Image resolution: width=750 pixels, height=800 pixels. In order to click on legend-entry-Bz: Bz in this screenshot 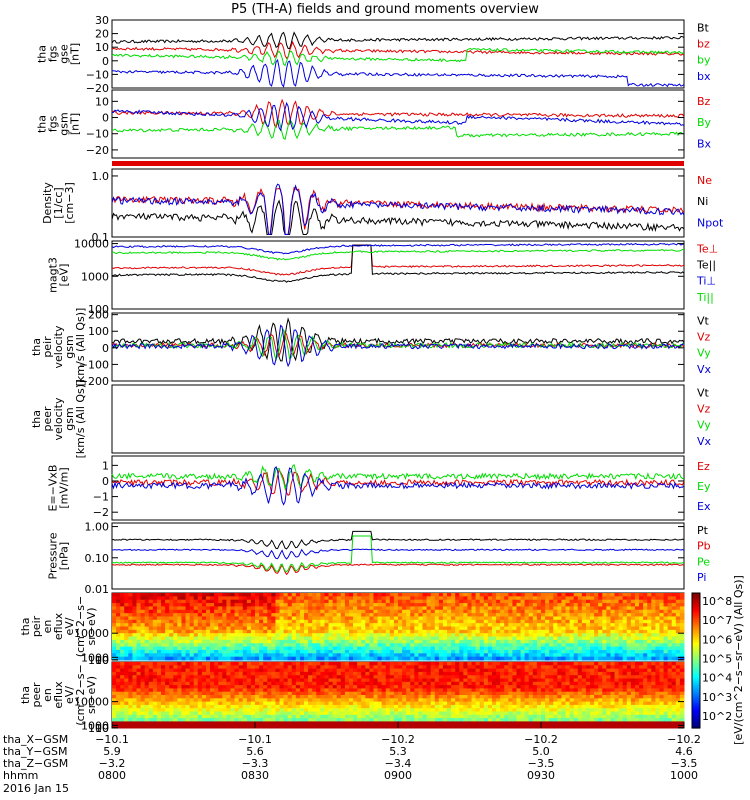, I will do `click(704, 101)`.